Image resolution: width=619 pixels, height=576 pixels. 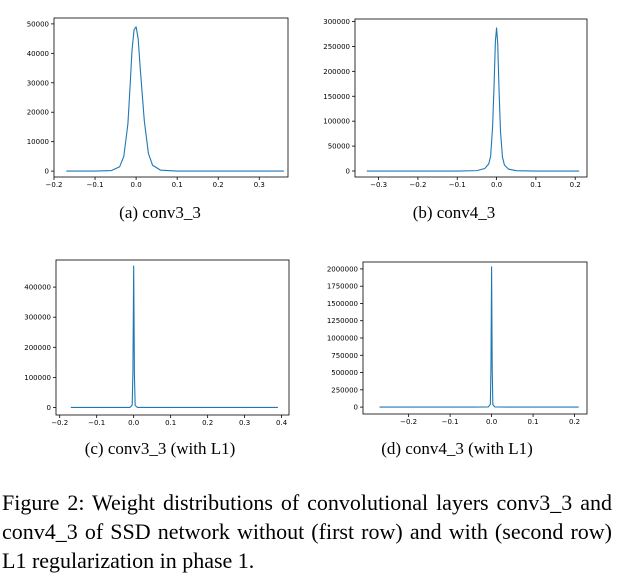 What do you see at coordinates (457, 448) in the screenshot?
I see `chart-caption-d: (d) conv4_3 (with L1)` at bounding box center [457, 448].